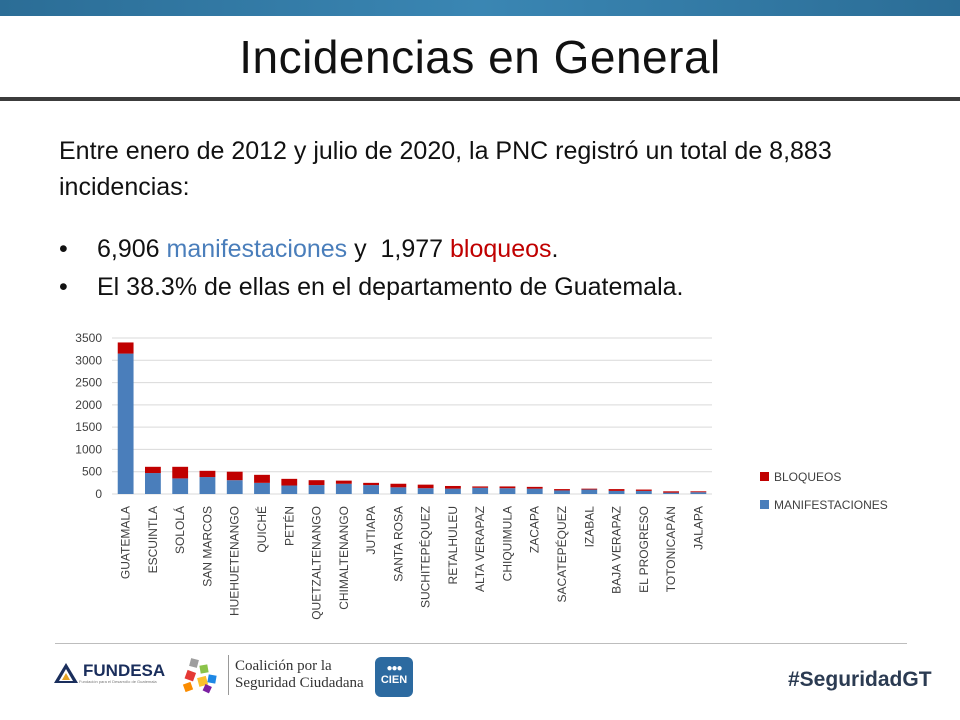  I want to click on title-divider, so click(480, 99).